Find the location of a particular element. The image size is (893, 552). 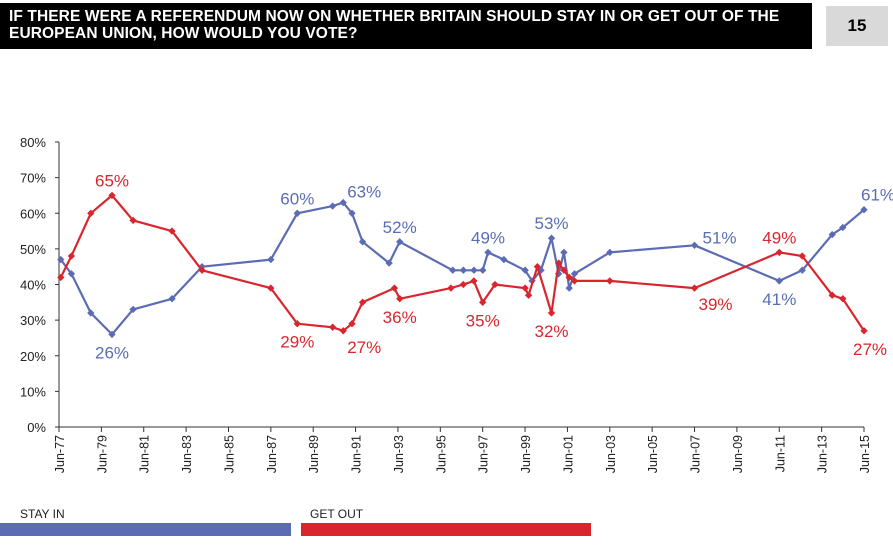

y-tick-label: 40% is located at coordinates (33, 285).